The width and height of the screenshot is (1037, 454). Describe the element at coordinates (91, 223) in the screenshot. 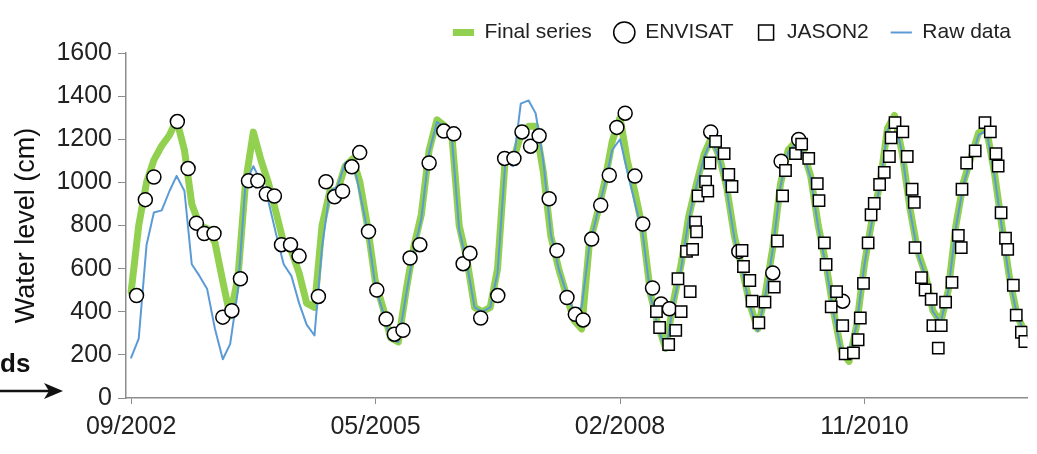

I see `y-tick-label: 800` at that location.